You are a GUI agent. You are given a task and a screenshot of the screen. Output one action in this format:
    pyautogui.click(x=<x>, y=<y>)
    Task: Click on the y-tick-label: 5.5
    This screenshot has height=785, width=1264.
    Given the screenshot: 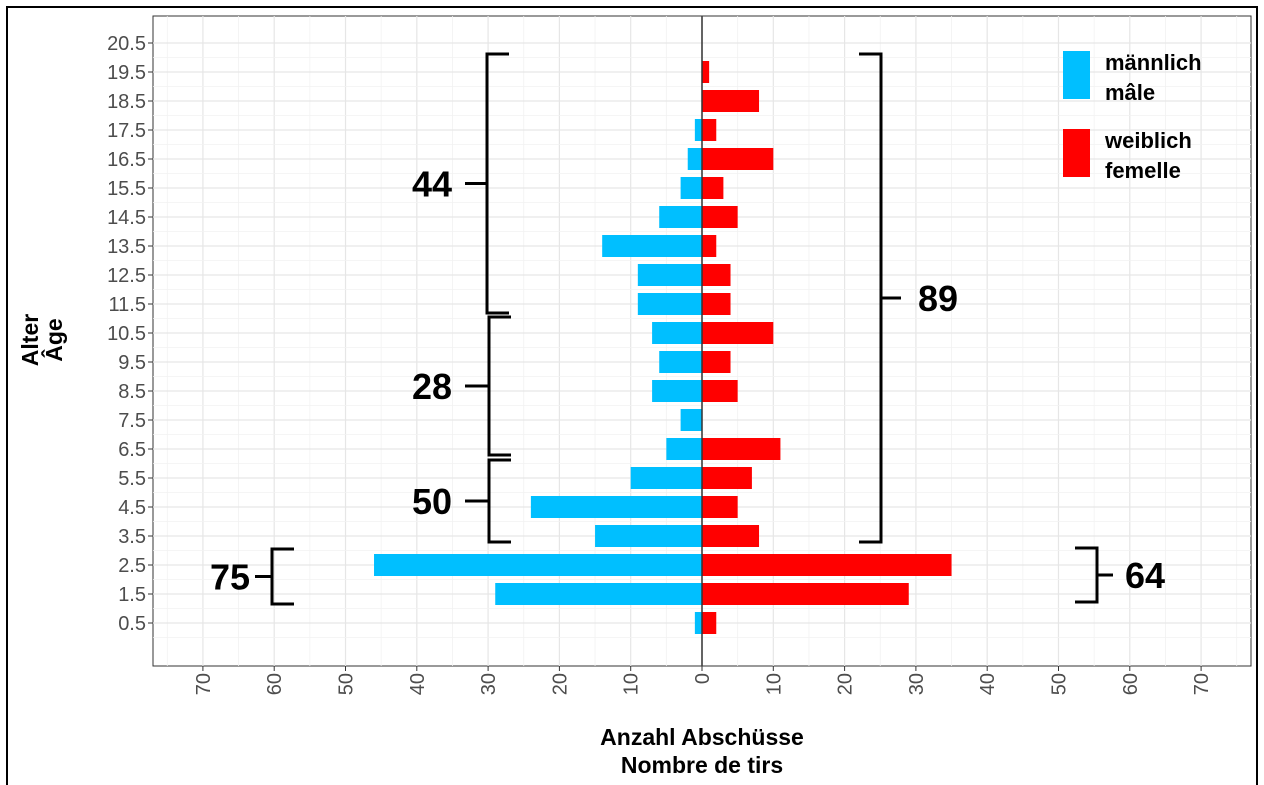 What is the action you would take?
    pyautogui.click(x=132, y=479)
    